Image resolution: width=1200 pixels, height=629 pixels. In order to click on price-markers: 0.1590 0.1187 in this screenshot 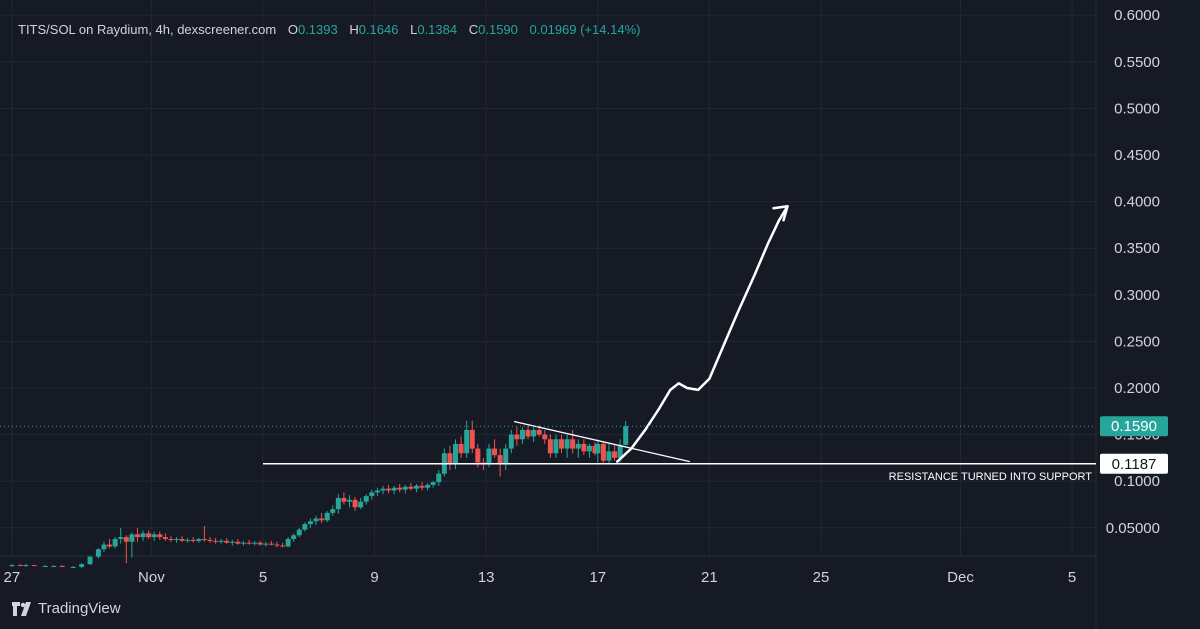, I will do `click(584, 445)`.